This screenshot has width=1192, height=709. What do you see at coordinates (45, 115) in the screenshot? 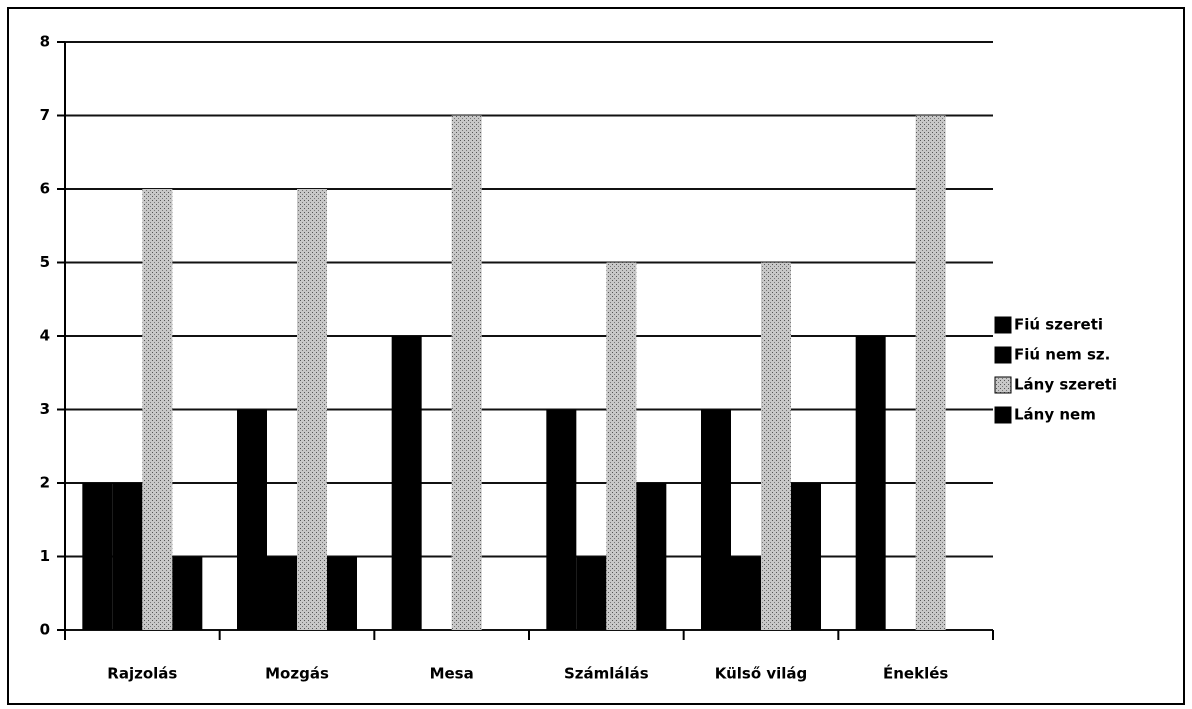
I see `y-tick-label: 7` at bounding box center [45, 115].